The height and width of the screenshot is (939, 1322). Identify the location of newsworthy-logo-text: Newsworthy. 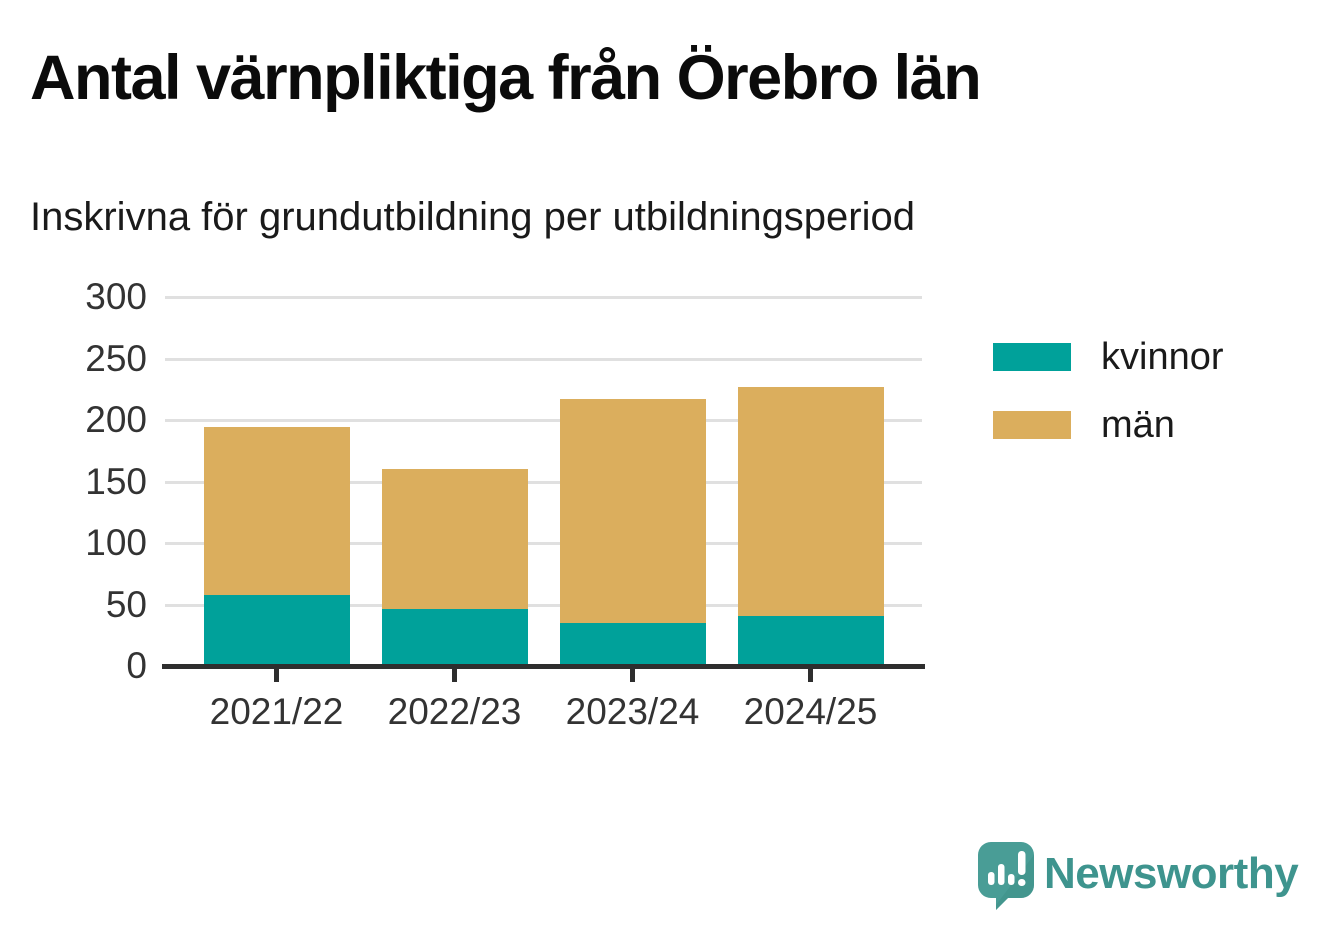
(1171, 873).